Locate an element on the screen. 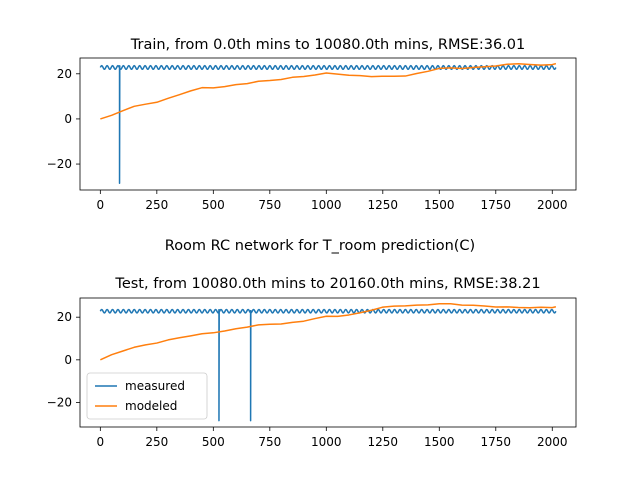 Image resolution: width=640 pixels, height=480 pixels. legend: measured modeled is located at coordinates (147, 396).